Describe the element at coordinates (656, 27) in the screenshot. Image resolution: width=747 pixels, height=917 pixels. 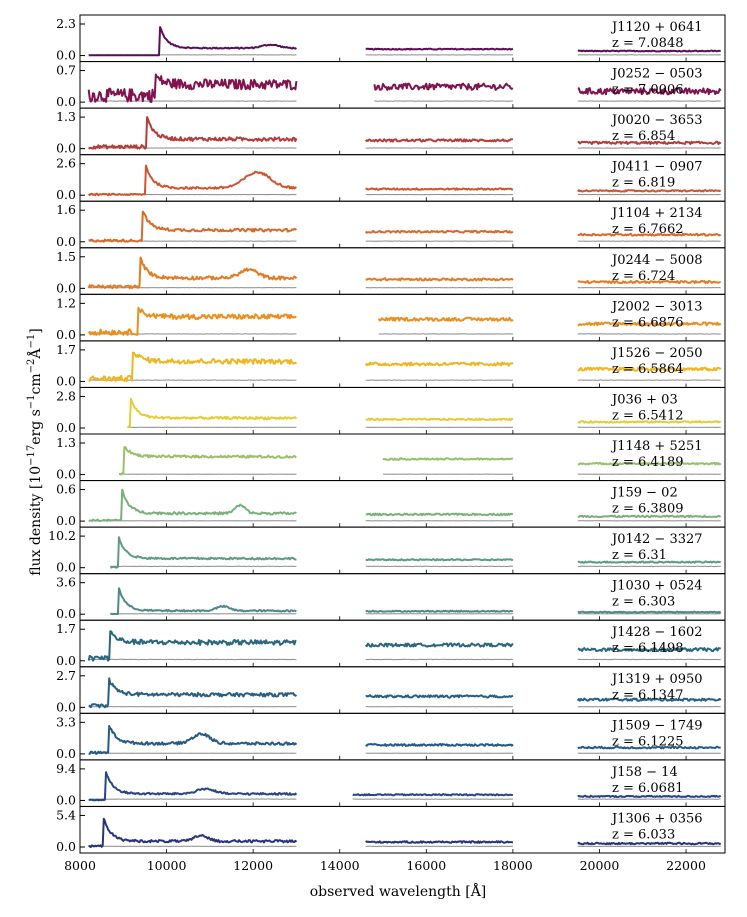
I see `quasar-name: J1120 + 0641` at that location.